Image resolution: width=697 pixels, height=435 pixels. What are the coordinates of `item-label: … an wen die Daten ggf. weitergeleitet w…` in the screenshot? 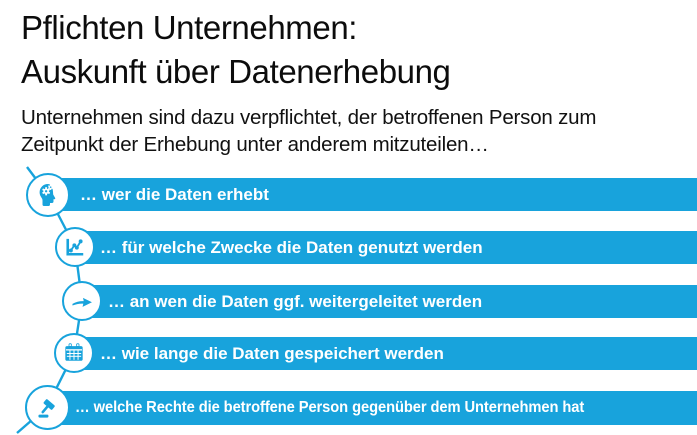 It's located at (295, 301).